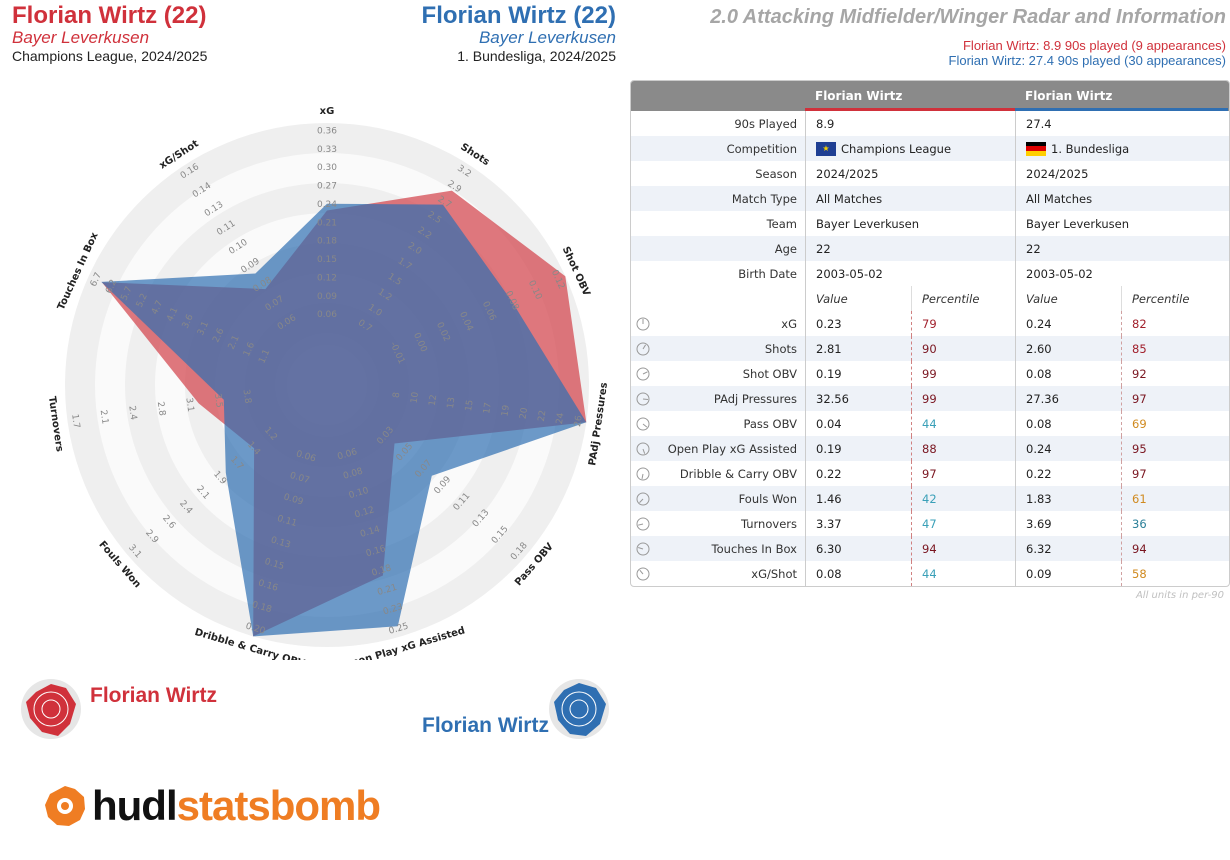  I want to click on table-row: Shot OBV 0.19 99 0.08 92, so click(930, 373).